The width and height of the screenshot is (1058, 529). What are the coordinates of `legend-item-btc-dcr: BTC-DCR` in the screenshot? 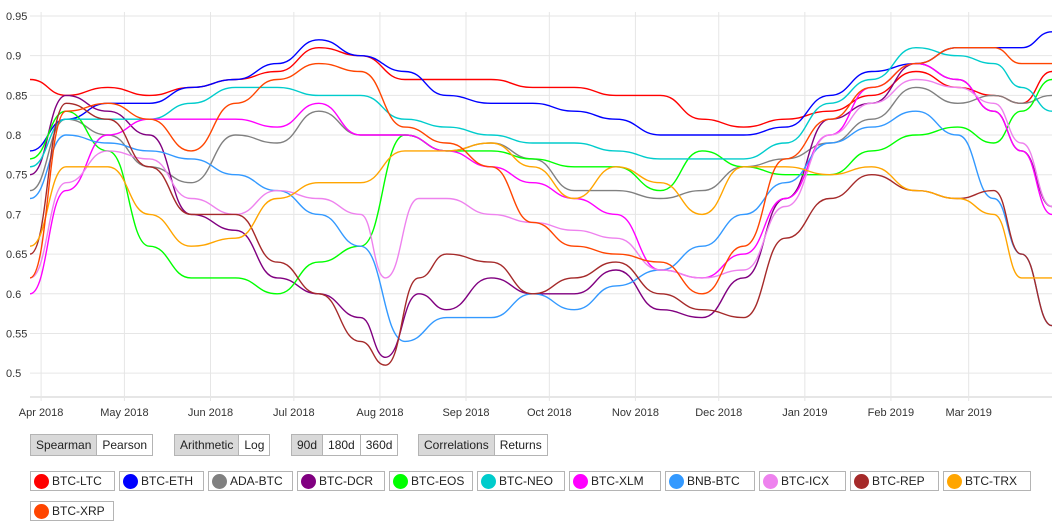 It's located at (341, 481).